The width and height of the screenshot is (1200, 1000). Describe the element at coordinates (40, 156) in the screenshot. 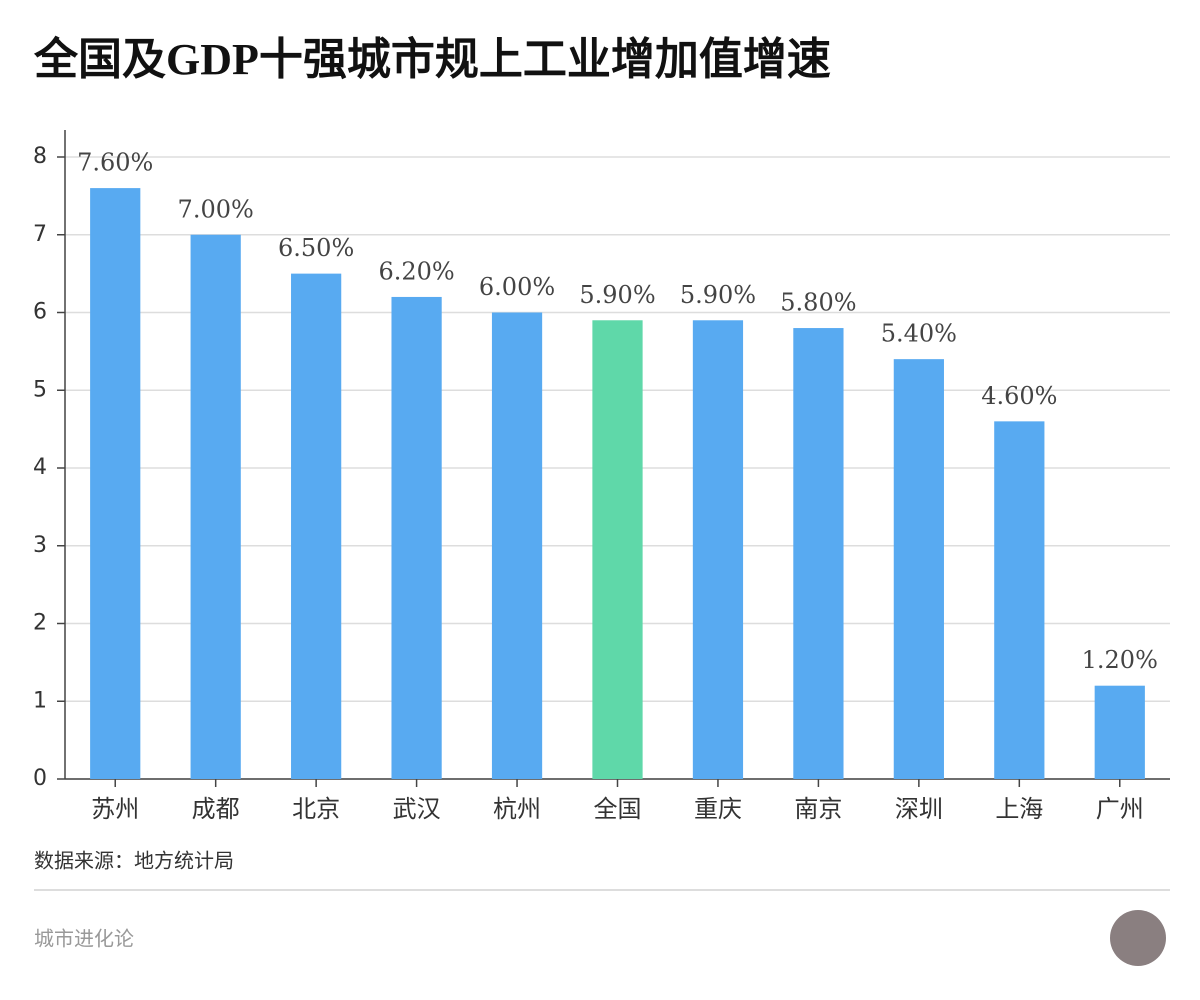

I see `y-tick-label: 8` at that location.